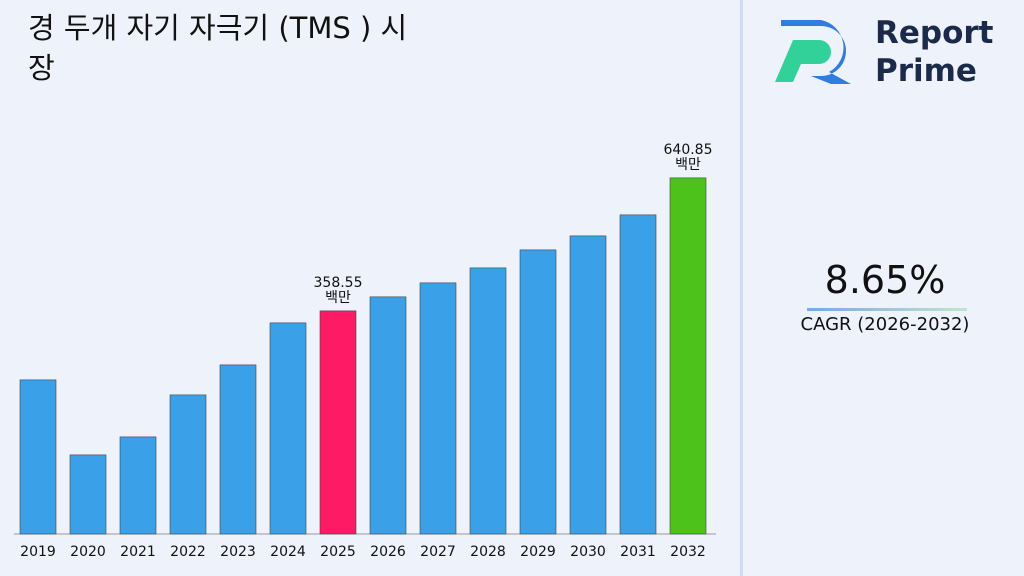  What do you see at coordinates (188, 552) in the screenshot?
I see `x-tick-label: 2022` at bounding box center [188, 552].